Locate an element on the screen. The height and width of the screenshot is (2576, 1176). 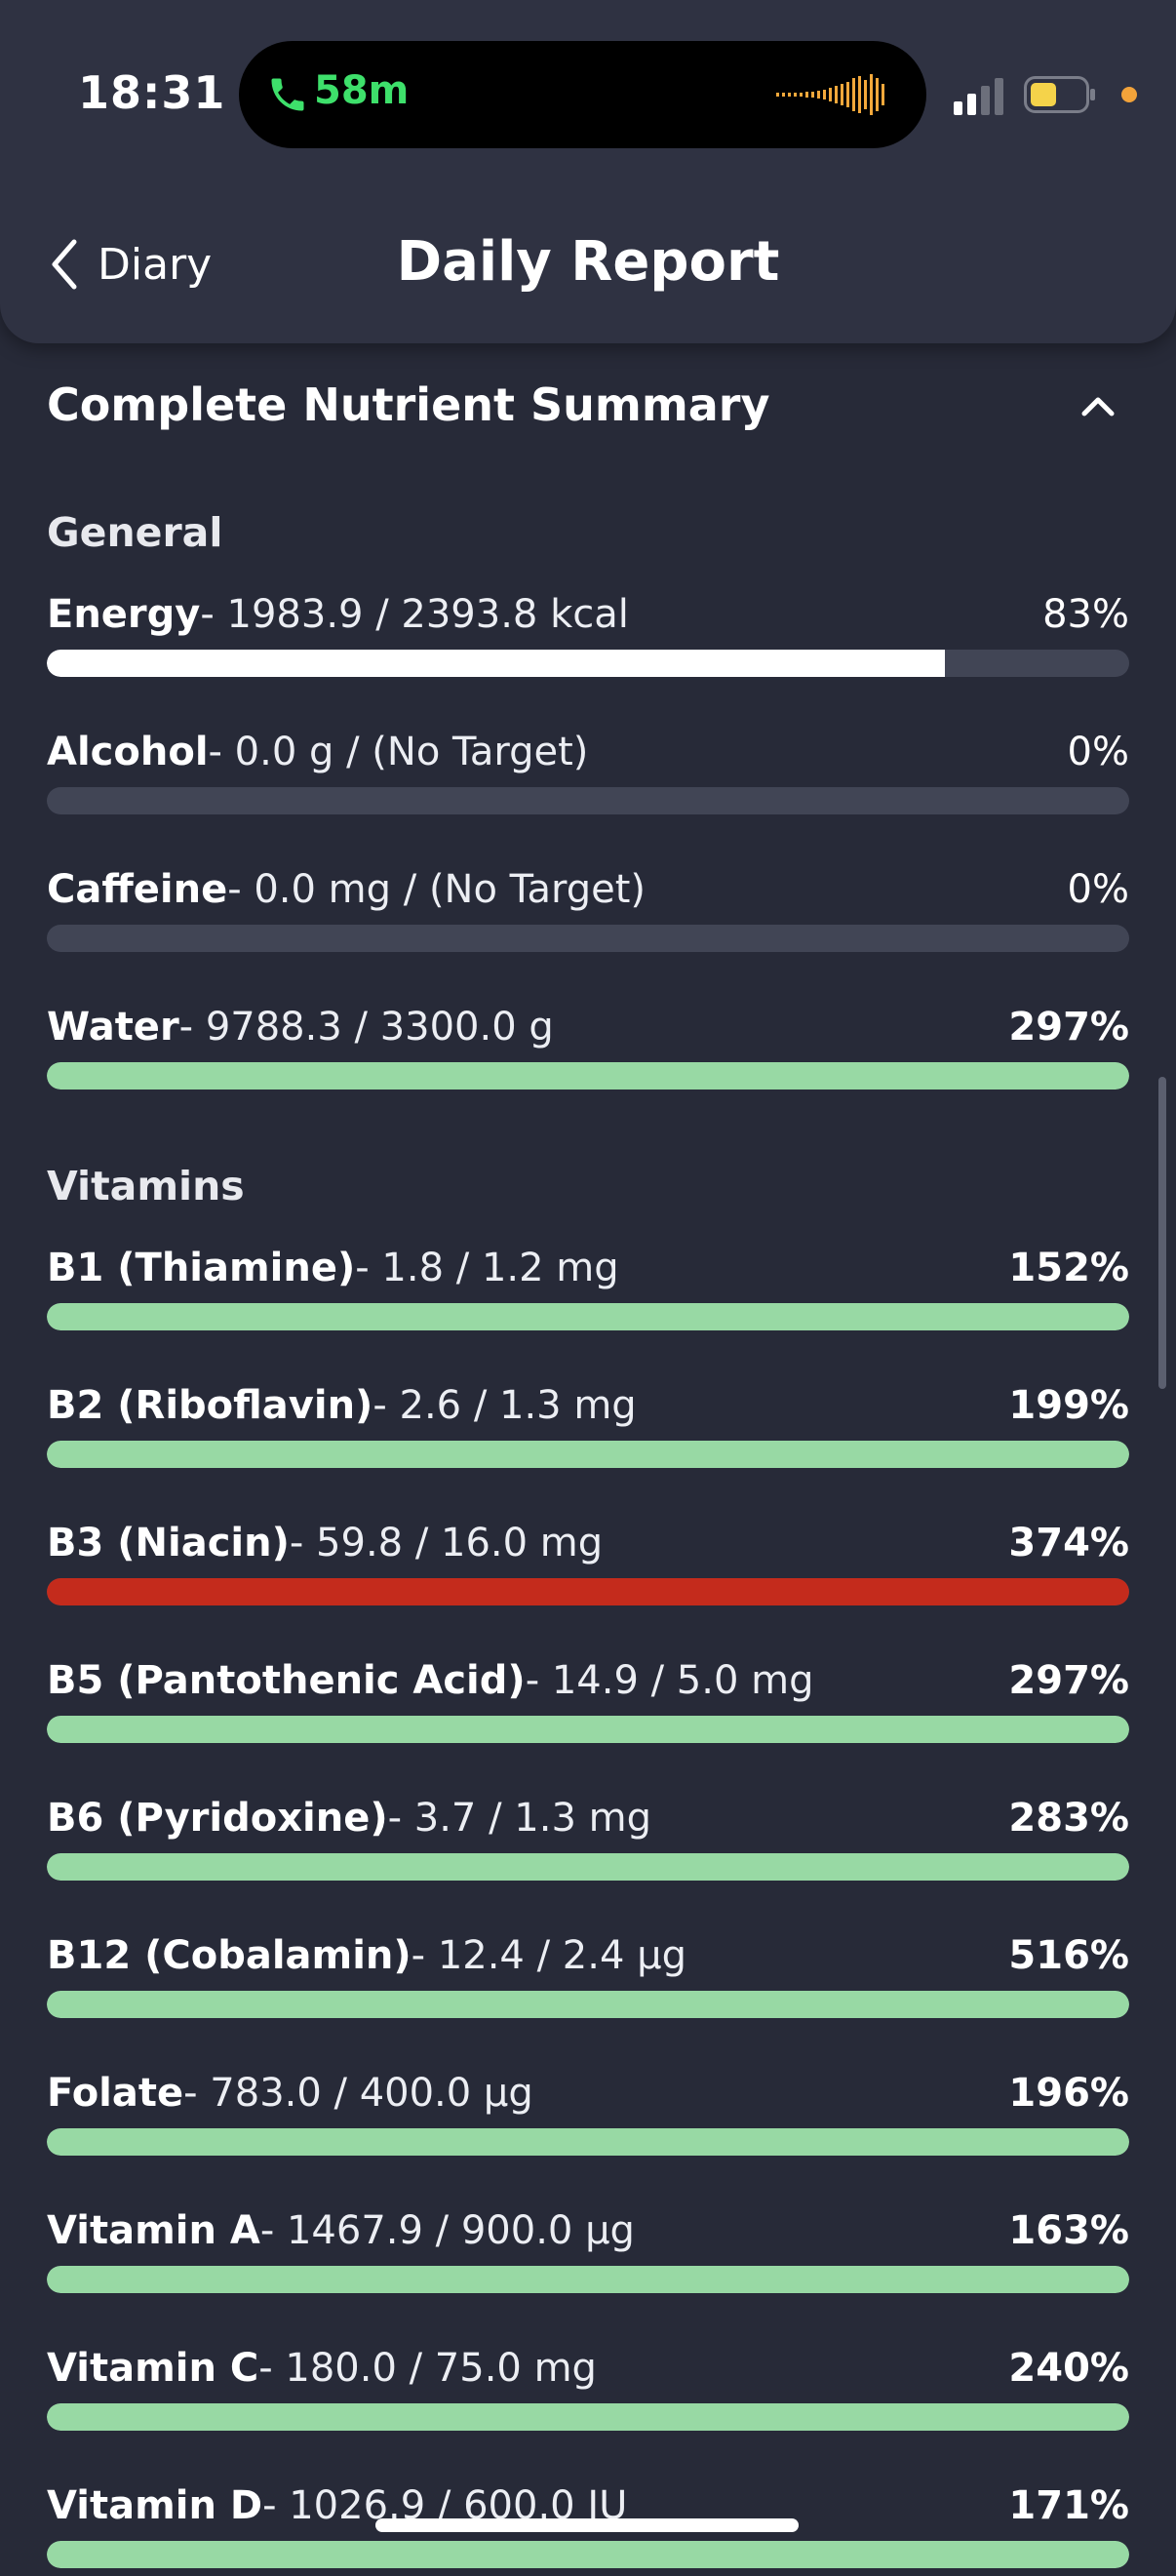
scrollbar is located at coordinates (1162, 1233).